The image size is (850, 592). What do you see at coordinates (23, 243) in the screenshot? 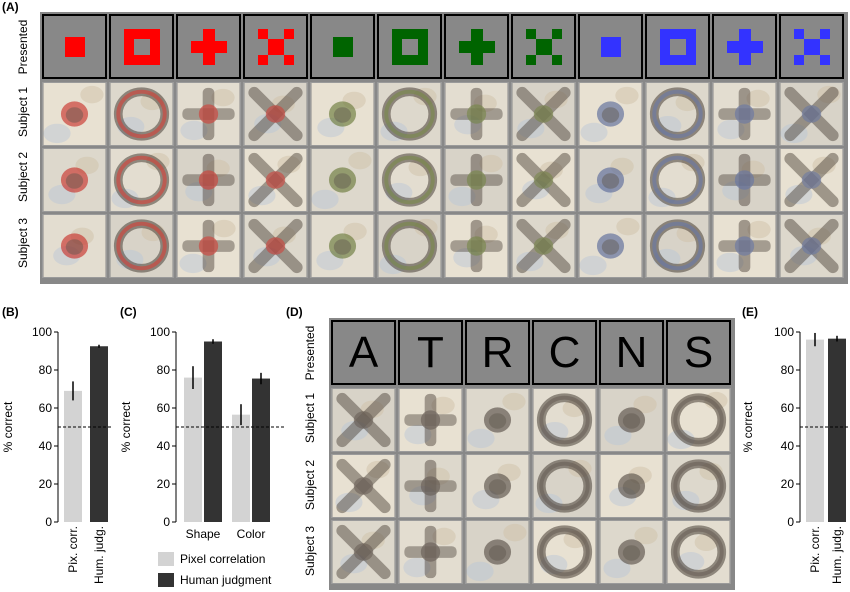
I see `row-label-subject-3: Subject 3` at bounding box center [23, 243].